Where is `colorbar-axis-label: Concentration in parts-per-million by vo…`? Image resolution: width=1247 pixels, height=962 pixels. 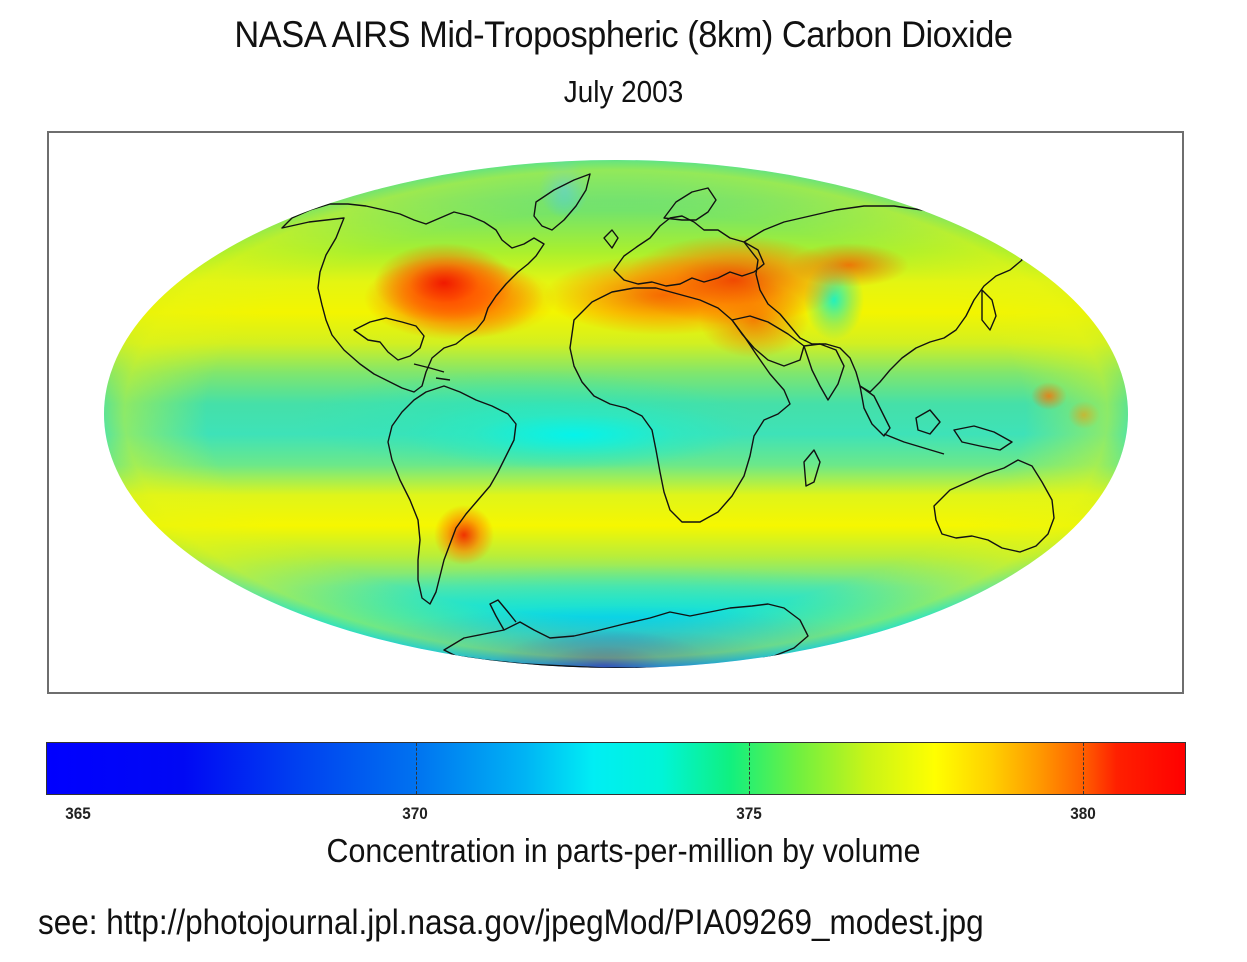
colorbar-axis-label: Concentration in parts-per-million by vo… is located at coordinates (623, 850).